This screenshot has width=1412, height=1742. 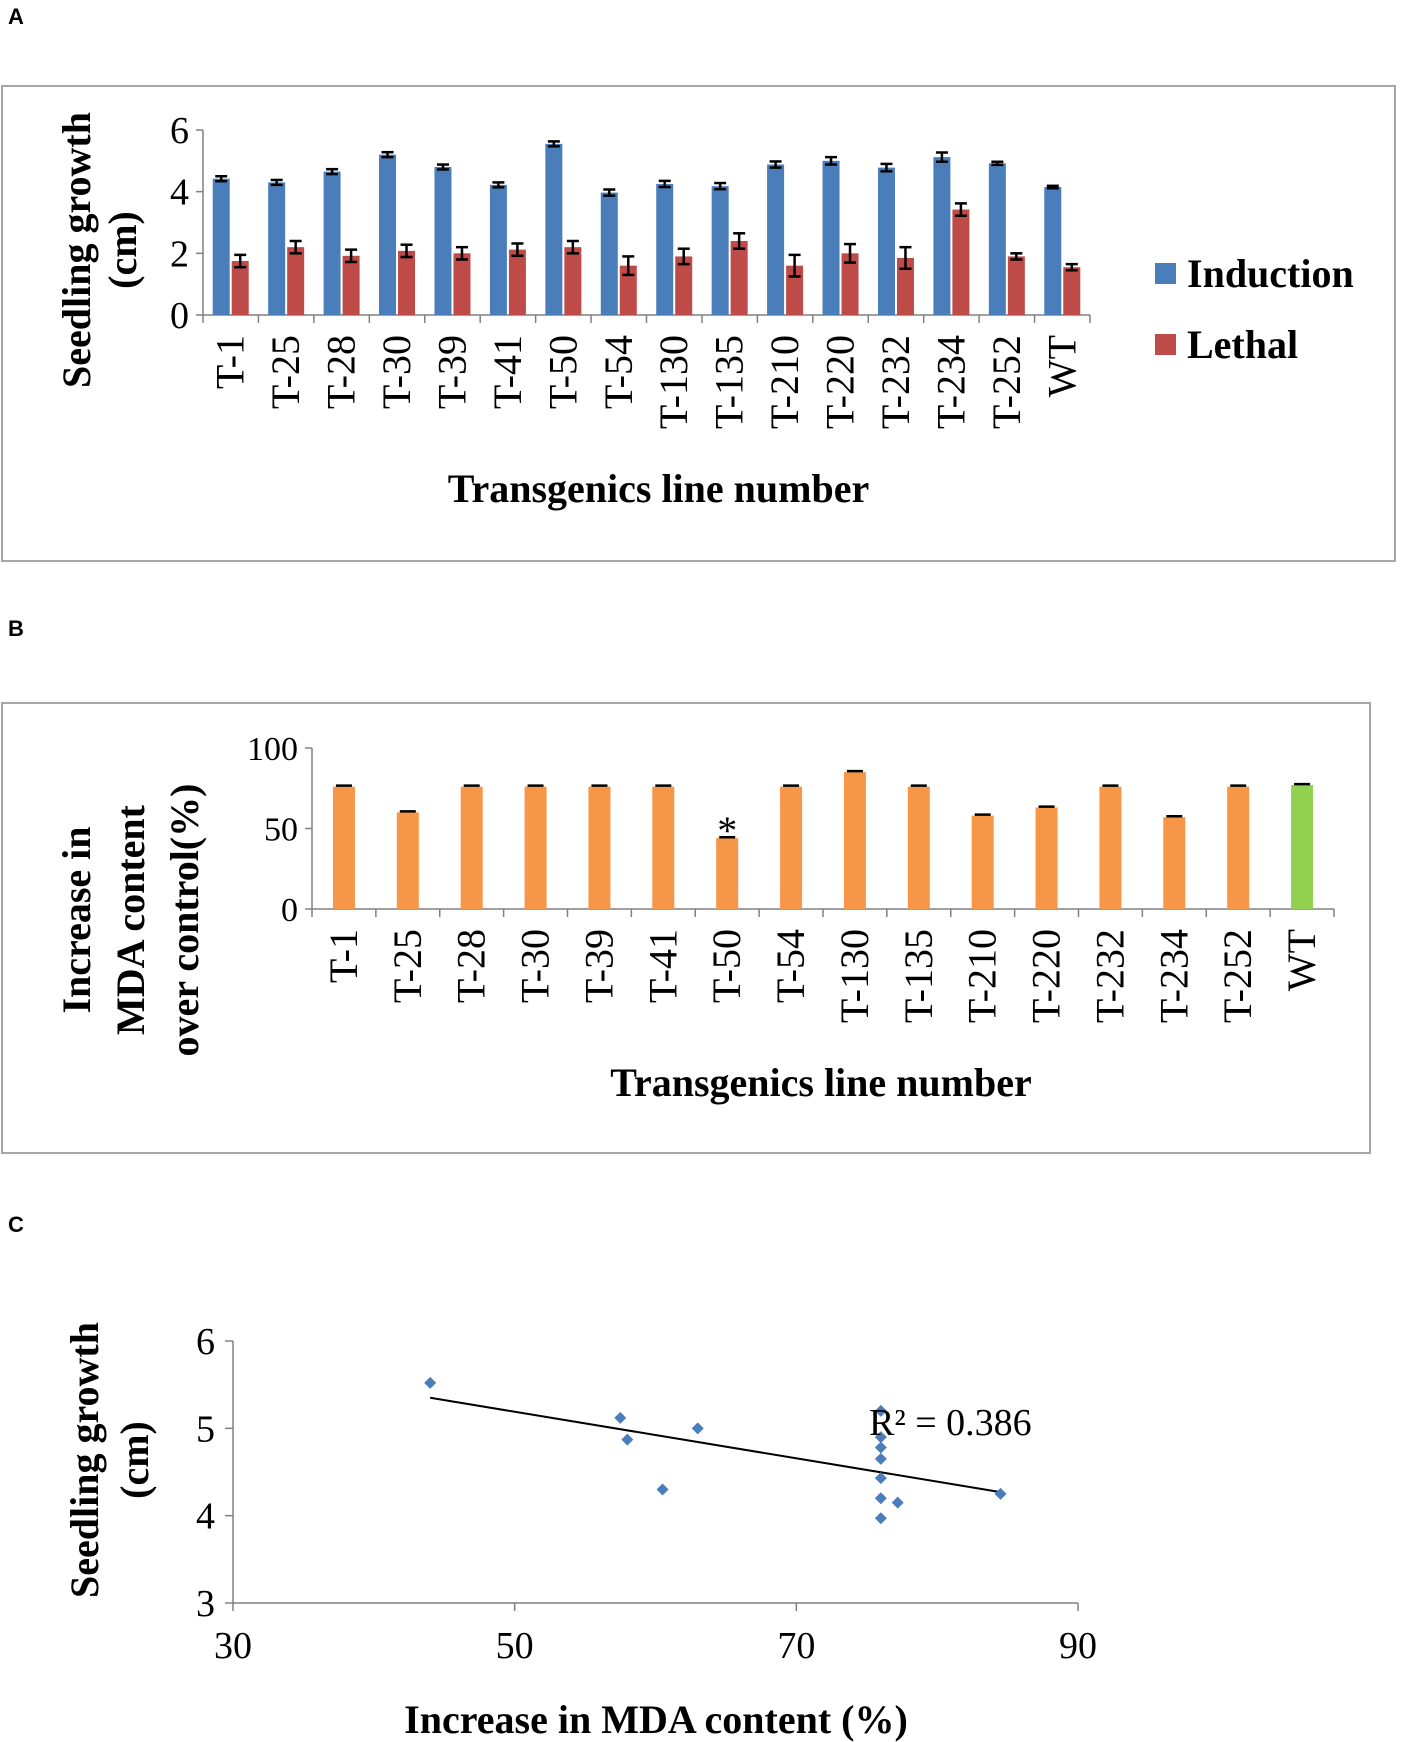 What do you see at coordinates (205, 1604) in the screenshot?
I see `chart-c-y-tick-label: 3` at bounding box center [205, 1604].